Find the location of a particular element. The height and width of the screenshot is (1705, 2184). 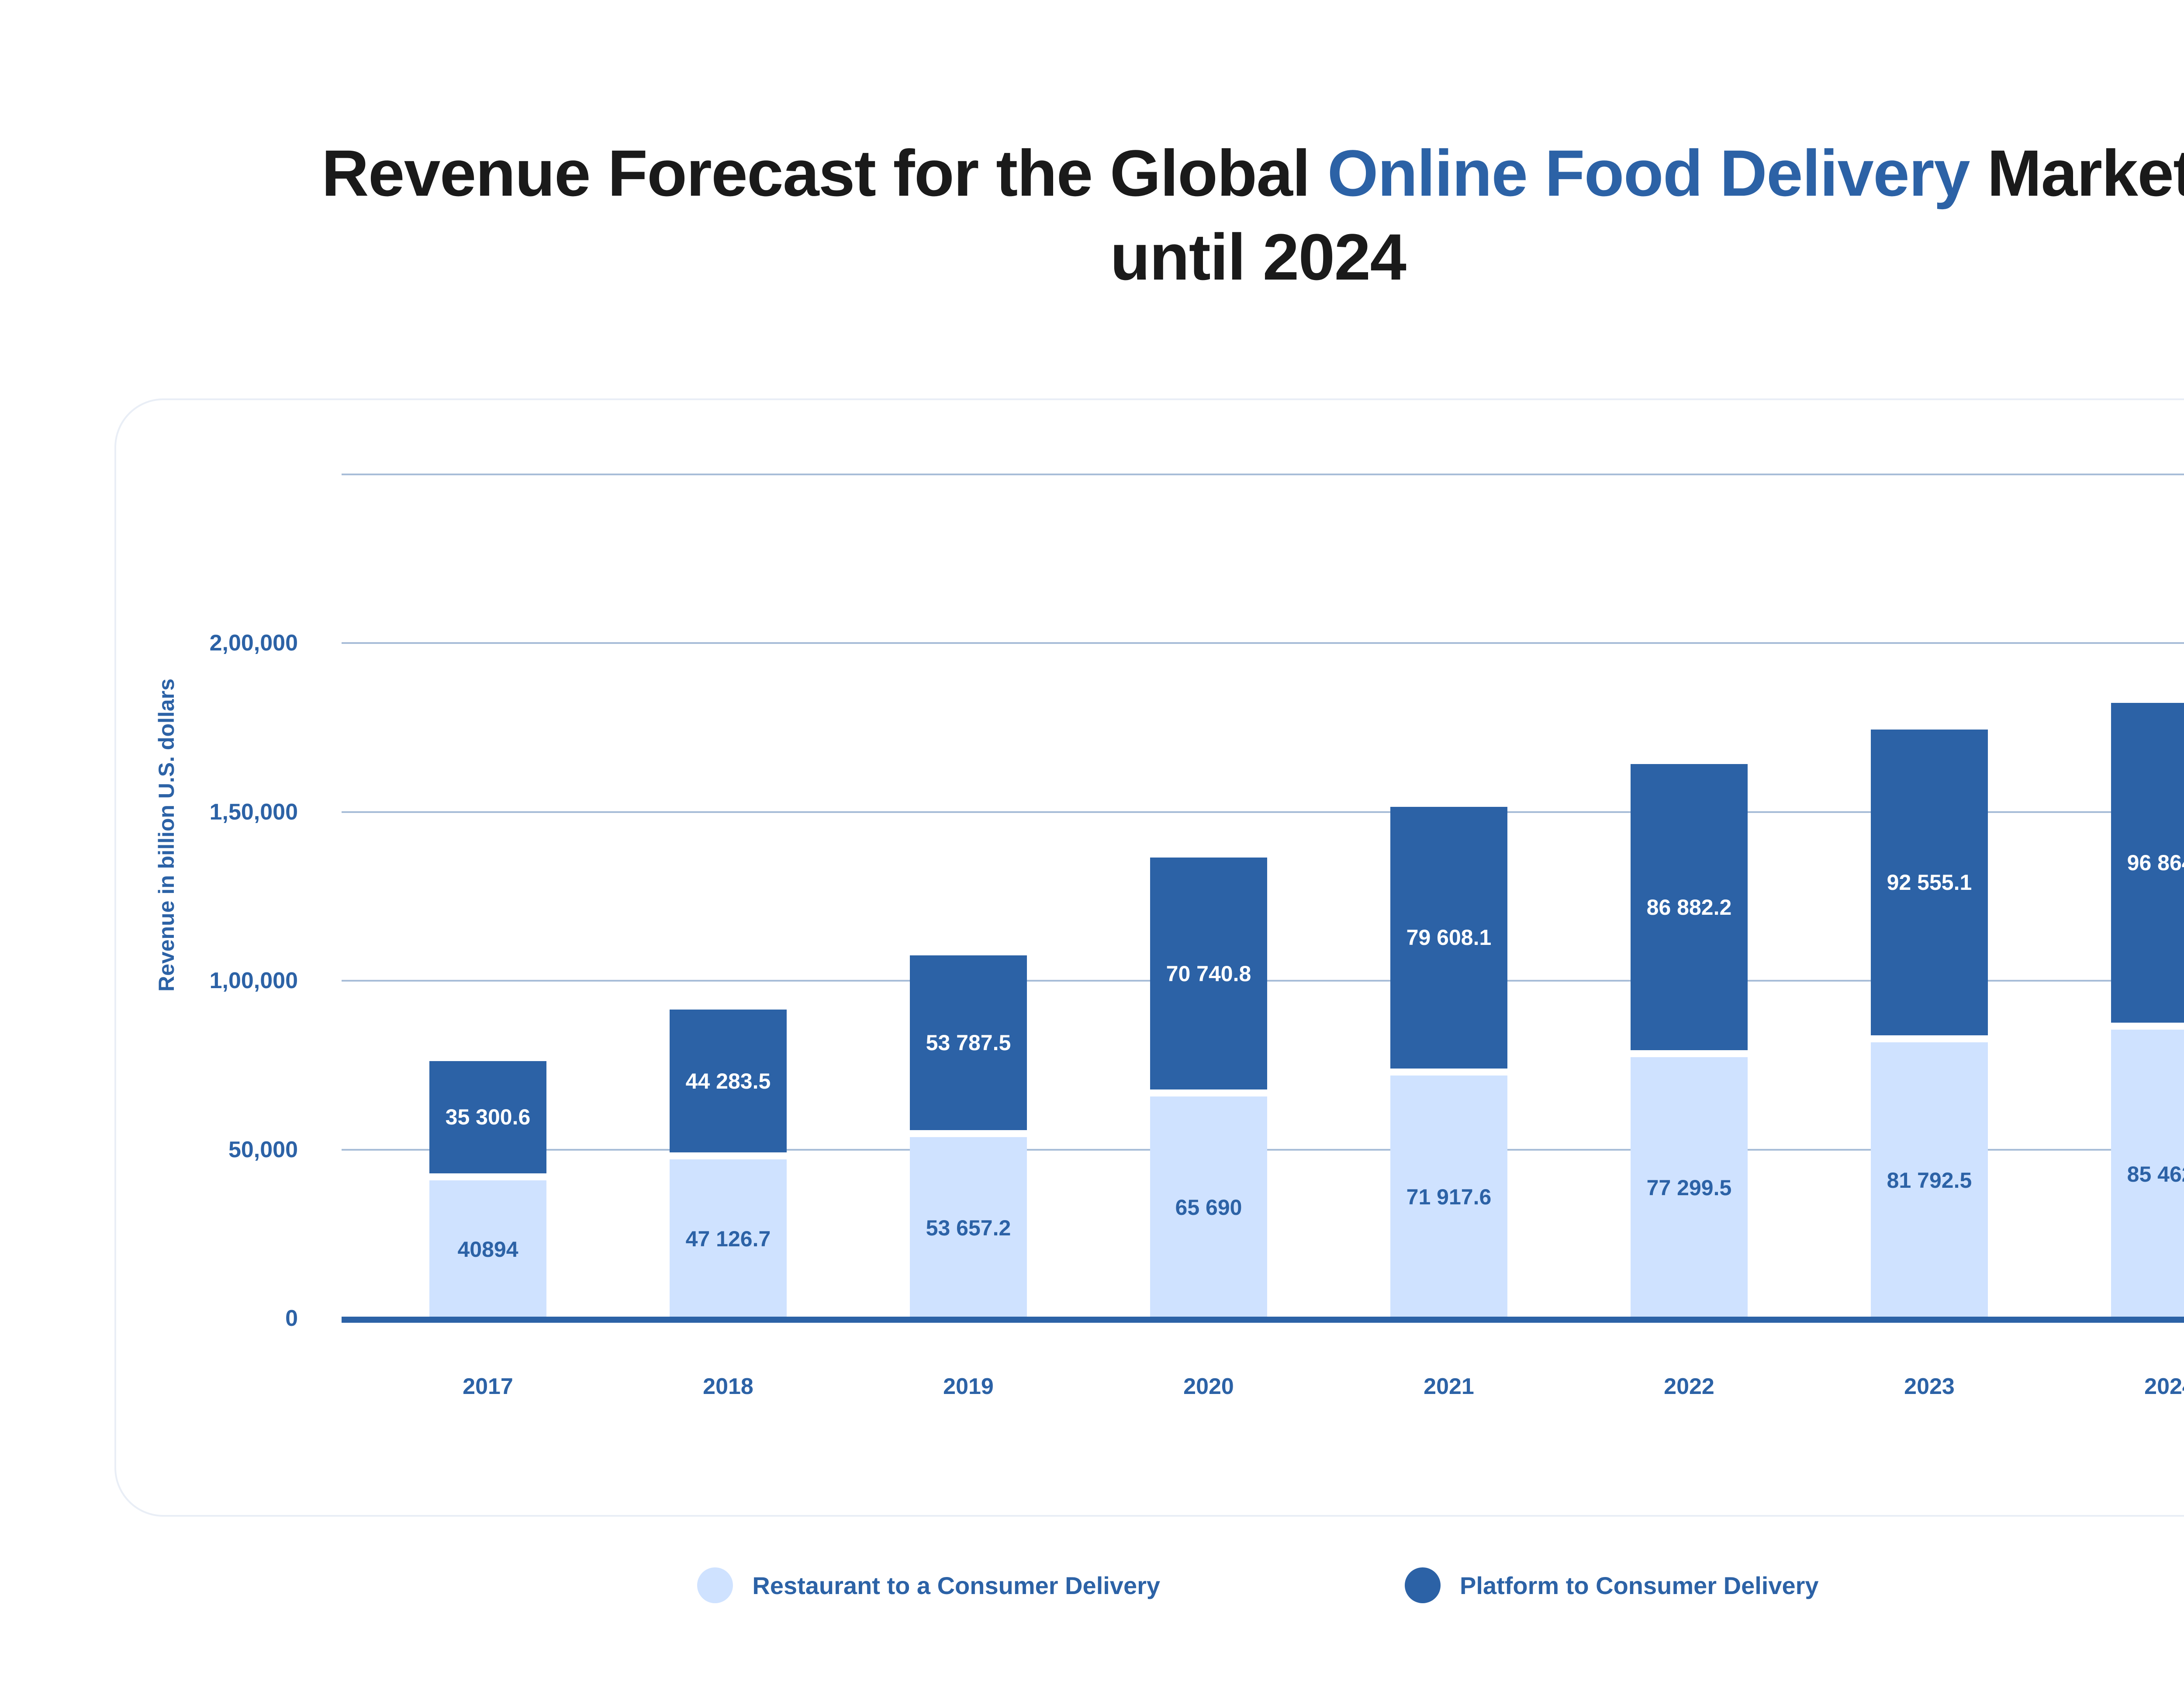

bar-segment-platform: 53 787.5 is located at coordinates (968, 1043).